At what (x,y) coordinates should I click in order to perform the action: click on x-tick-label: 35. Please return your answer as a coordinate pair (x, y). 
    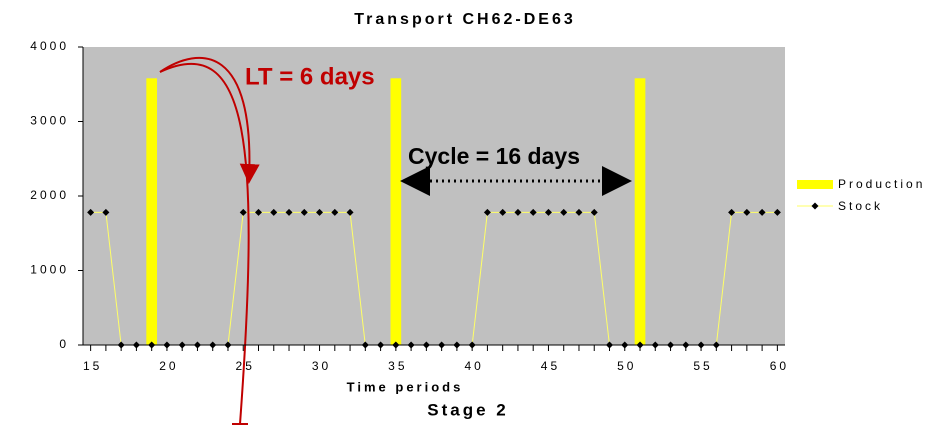
    Looking at the image, I should click on (397, 366).